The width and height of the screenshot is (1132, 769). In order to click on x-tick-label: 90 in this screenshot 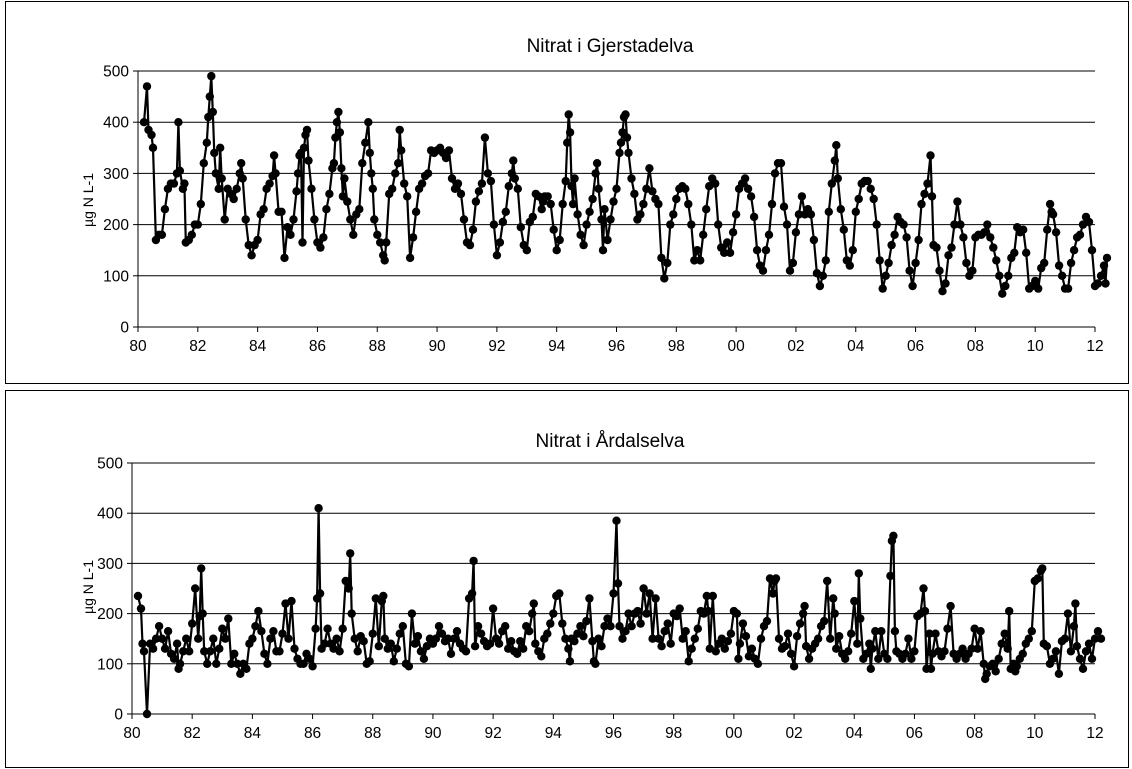, I will do `click(433, 733)`.